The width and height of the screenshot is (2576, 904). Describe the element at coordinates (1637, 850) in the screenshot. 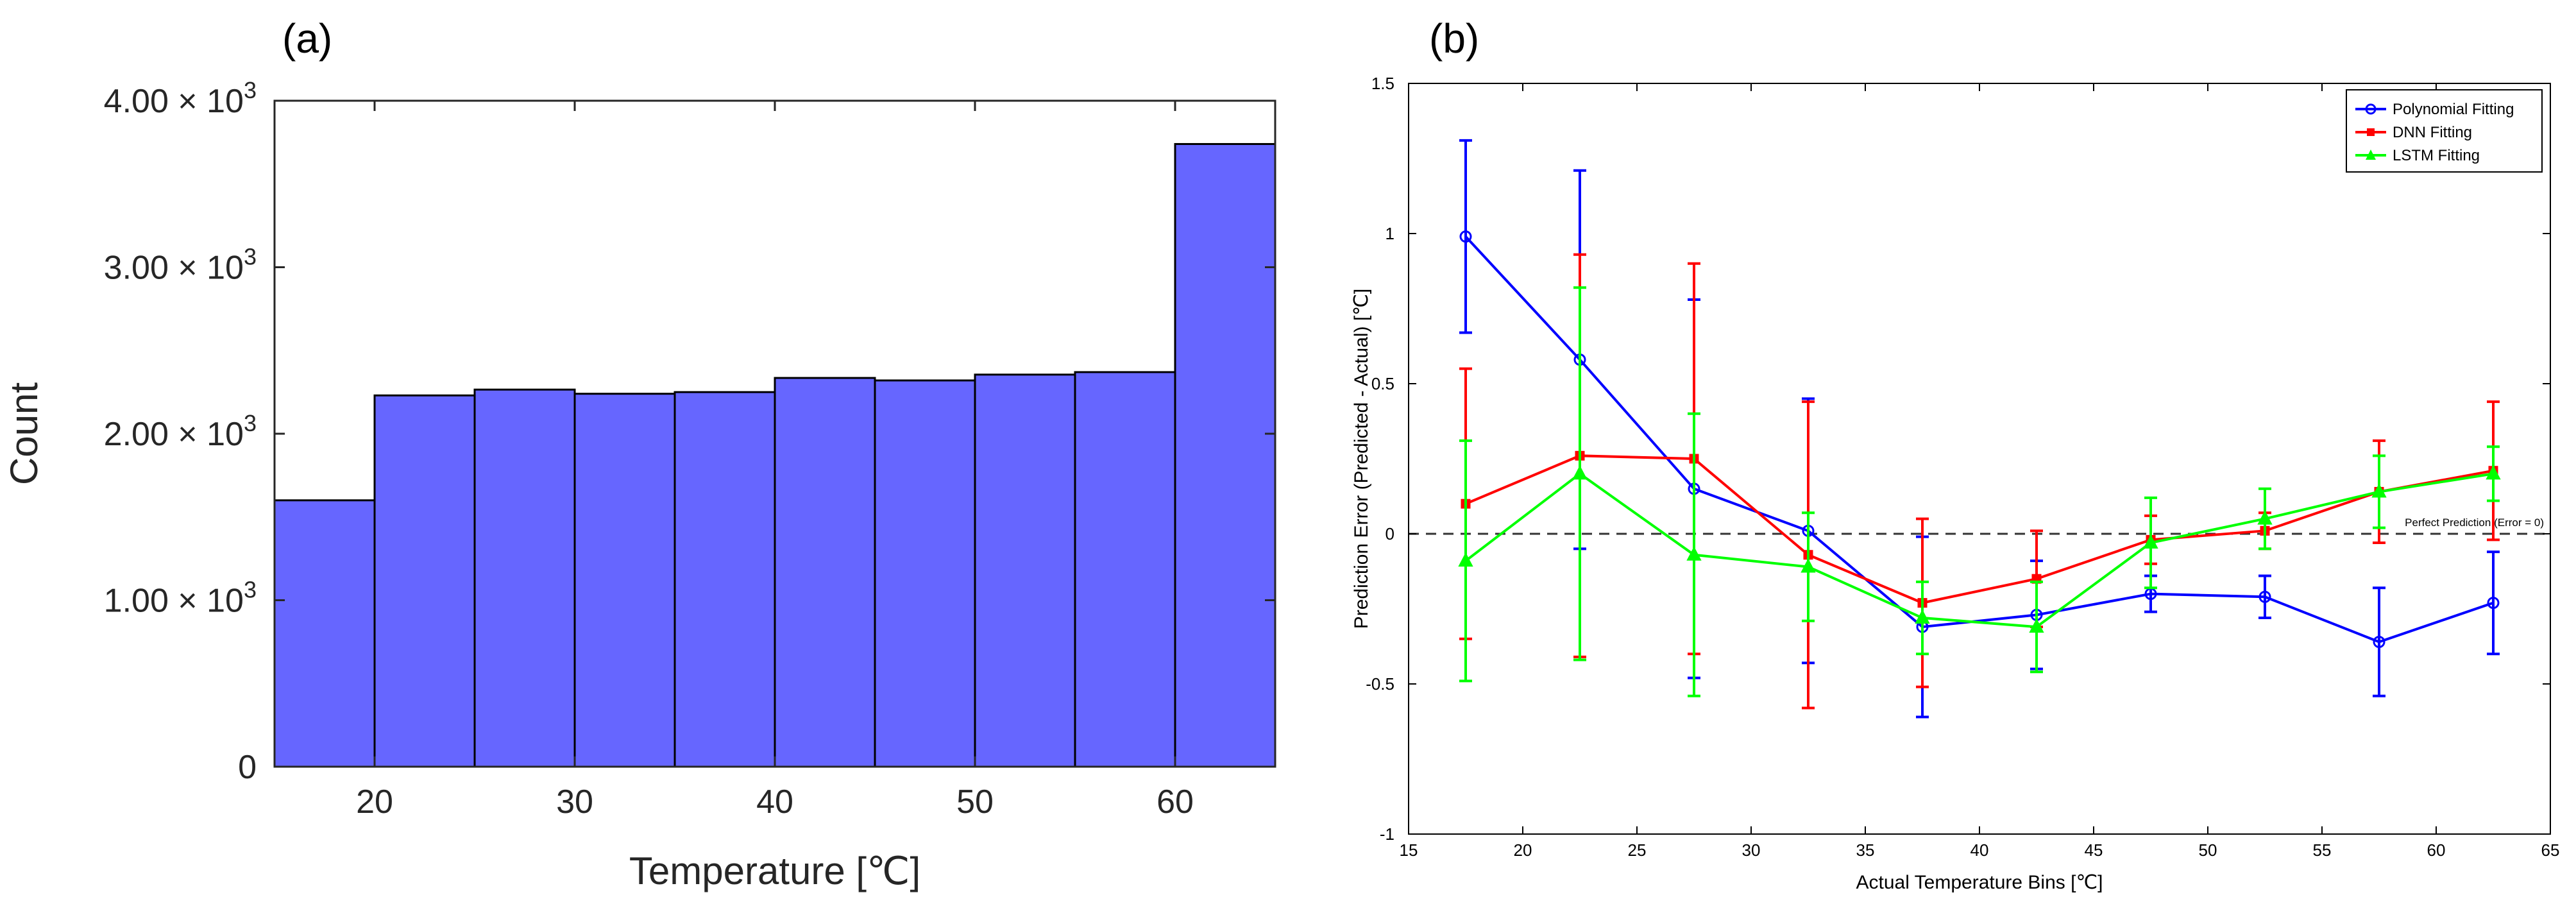

I see `x-tick-label: 25` at that location.